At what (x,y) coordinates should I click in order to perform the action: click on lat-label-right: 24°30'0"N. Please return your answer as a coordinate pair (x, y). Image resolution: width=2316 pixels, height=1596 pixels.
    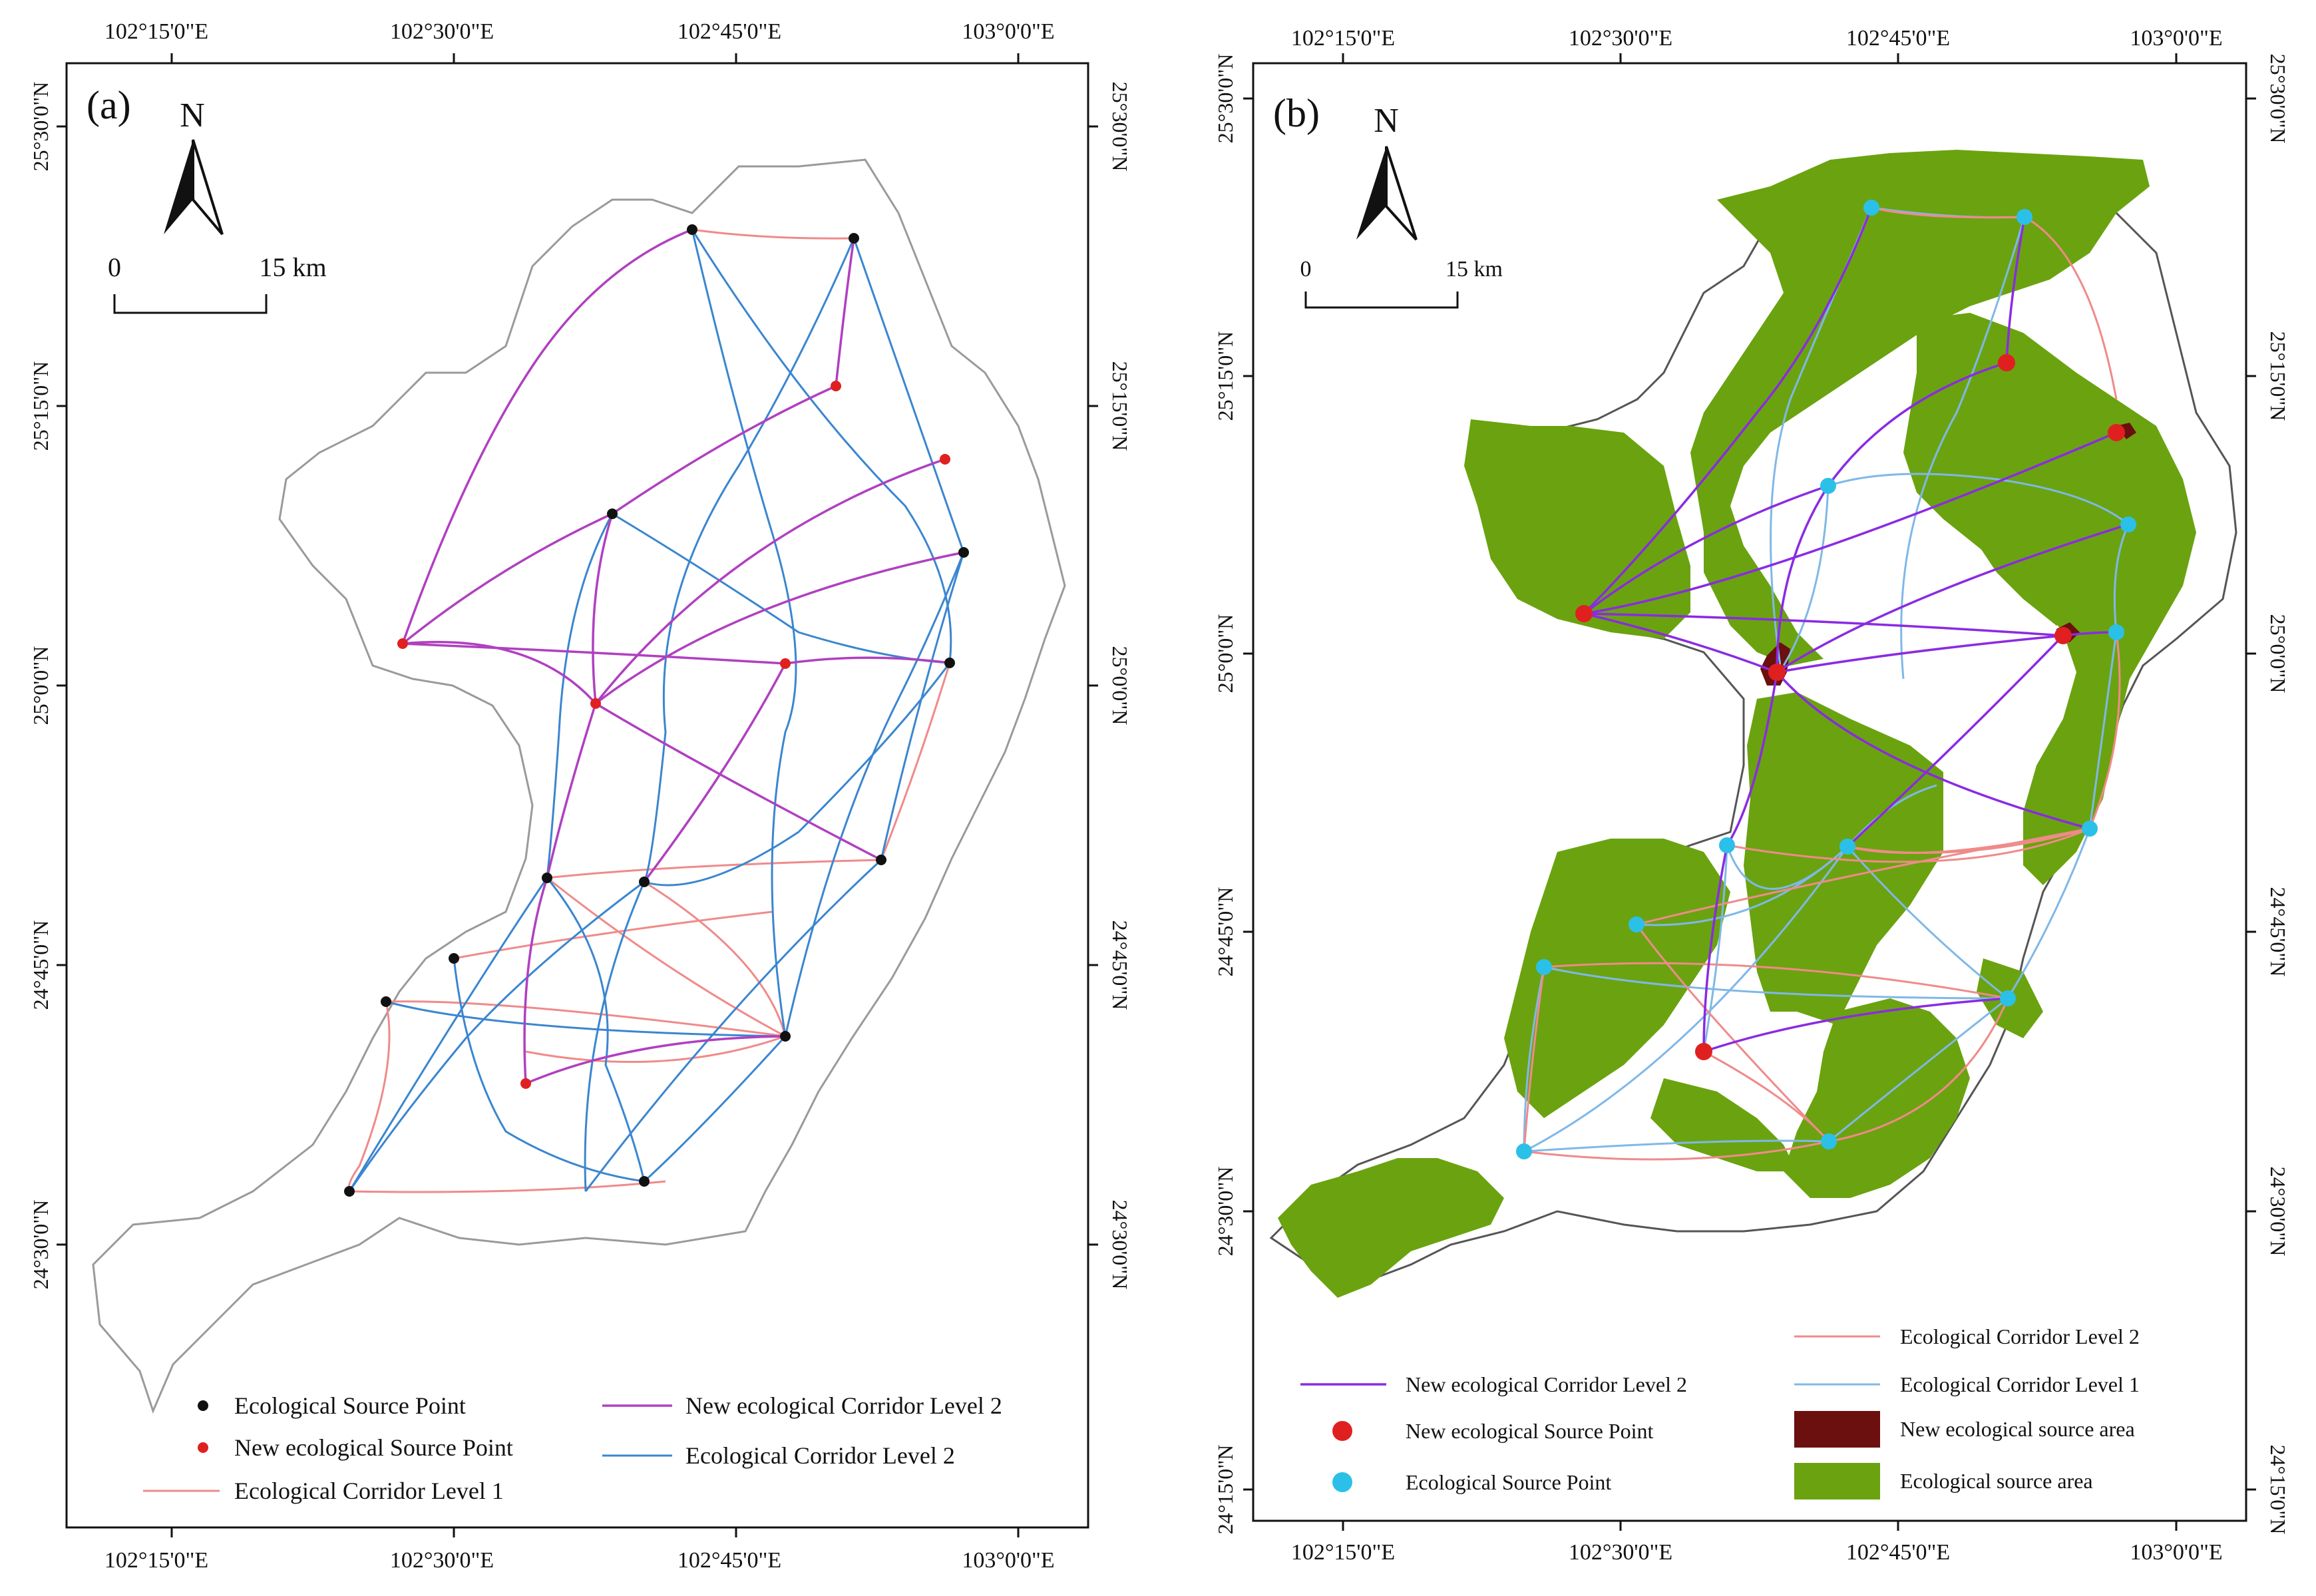
    Looking at the image, I should click on (2278, 1212).